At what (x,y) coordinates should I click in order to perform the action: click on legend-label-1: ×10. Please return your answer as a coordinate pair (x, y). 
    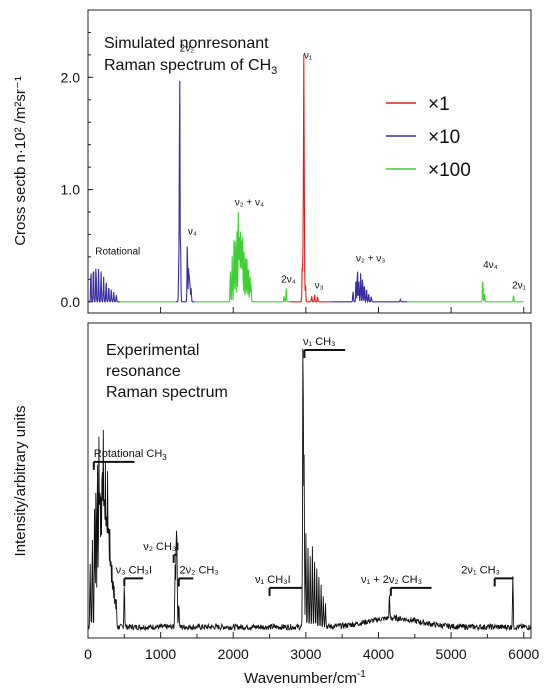
    Looking at the image, I should click on (444, 137).